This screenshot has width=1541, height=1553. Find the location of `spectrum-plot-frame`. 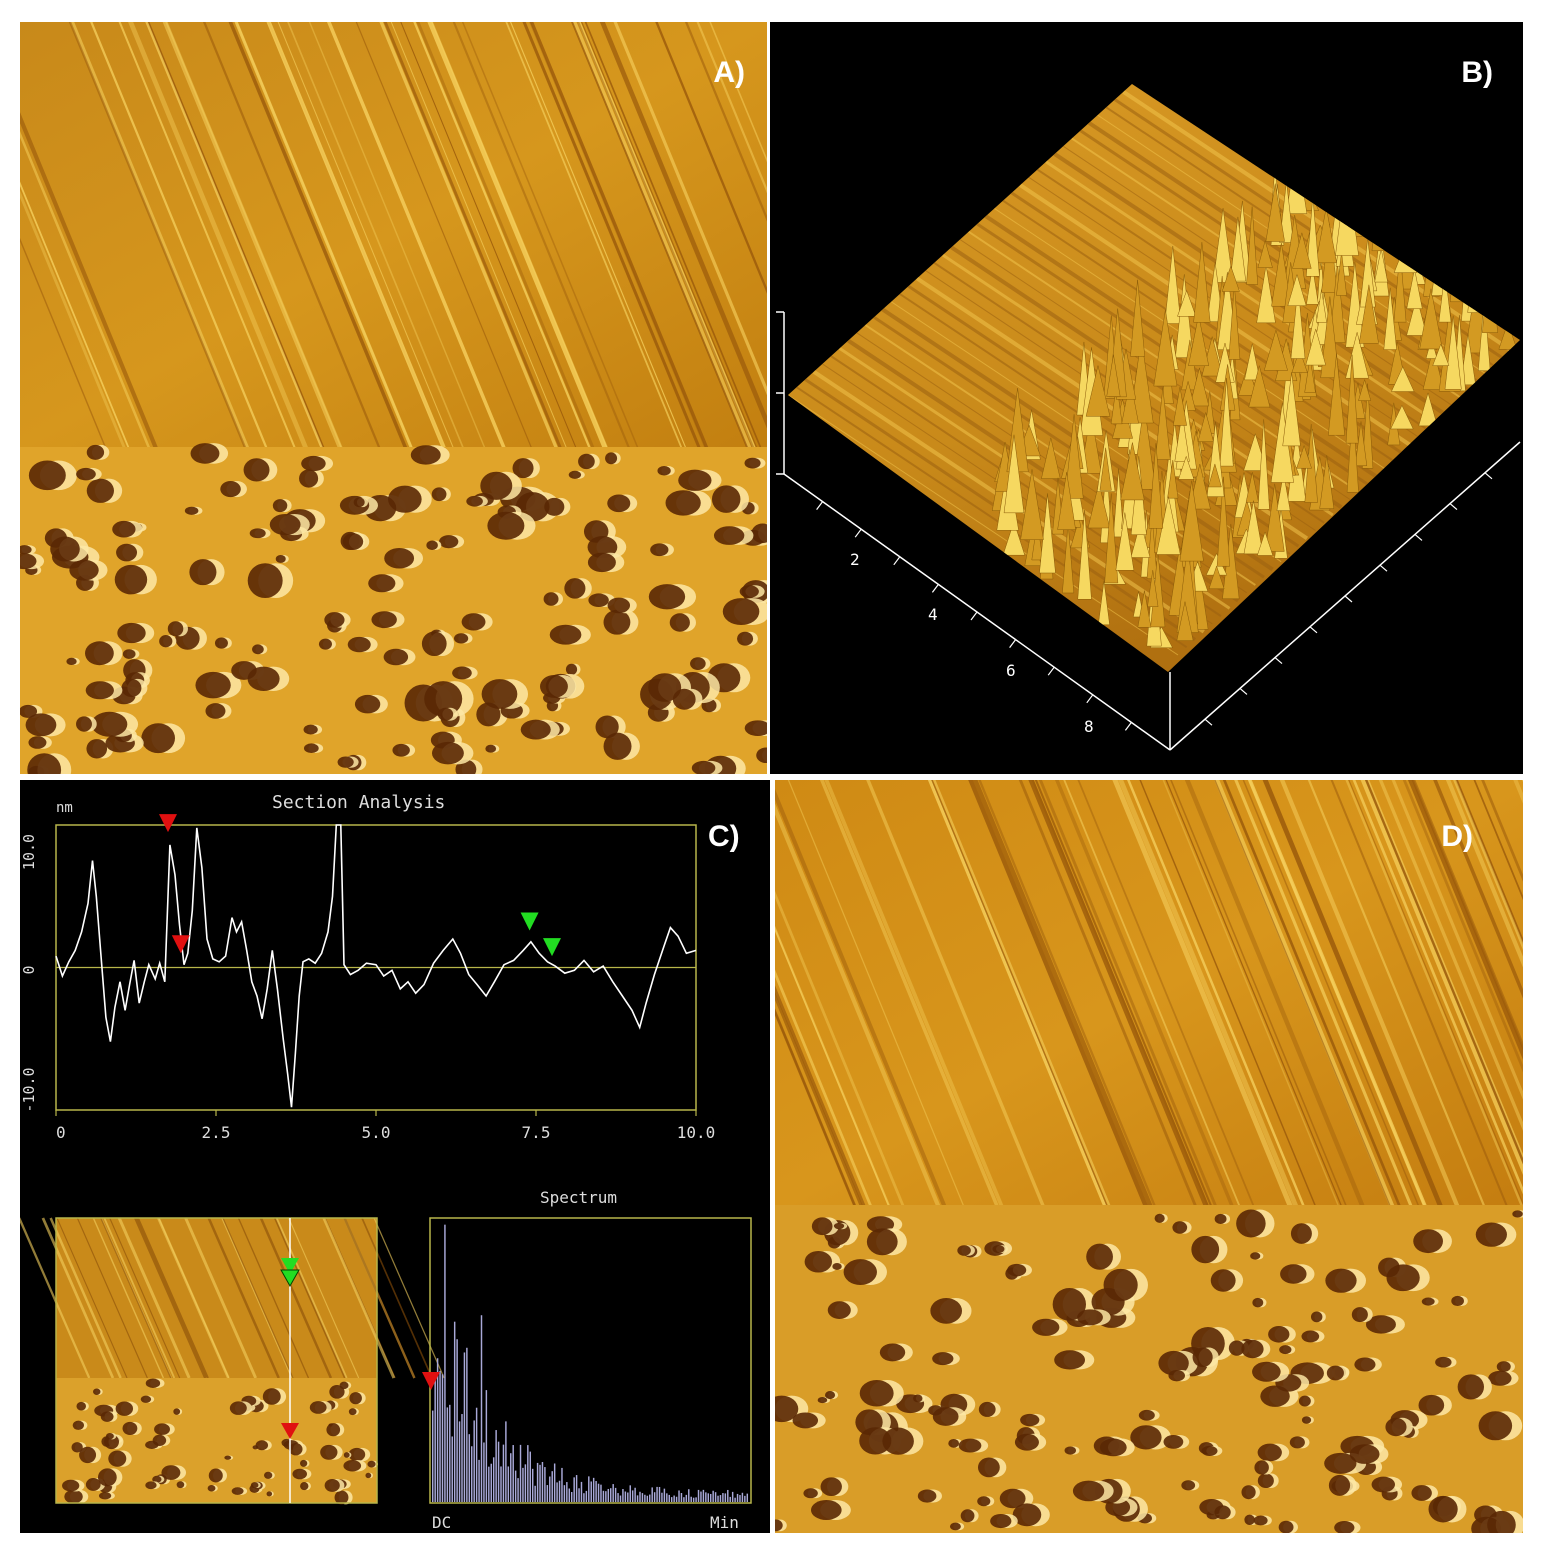

spectrum-plot-frame is located at coordinates (590, 1360).